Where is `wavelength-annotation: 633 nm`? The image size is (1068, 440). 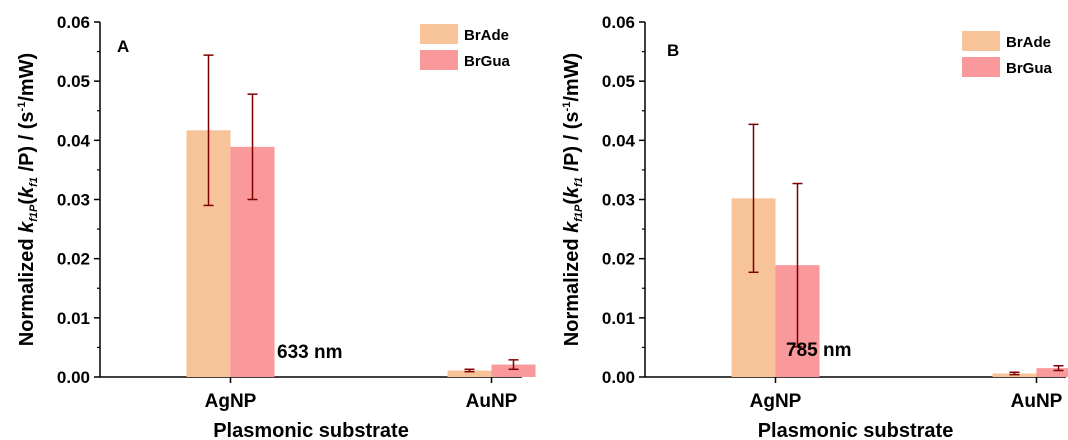
wavelength-annotation: 633 nm is located at coordinates (309, 352).